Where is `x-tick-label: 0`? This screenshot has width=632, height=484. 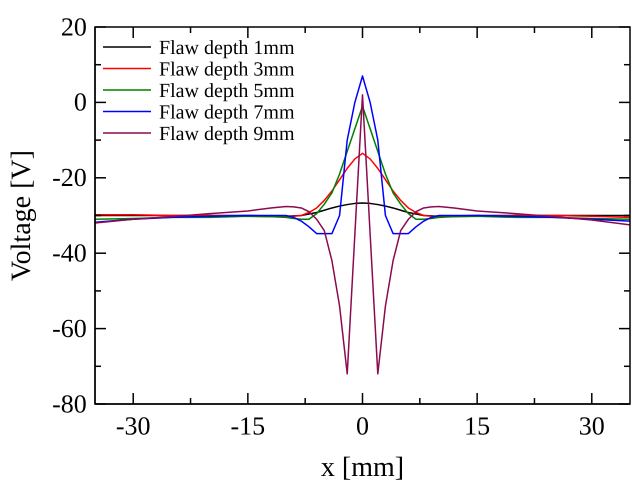
x-tick-label: 0 is located at coordinates (362, 425).